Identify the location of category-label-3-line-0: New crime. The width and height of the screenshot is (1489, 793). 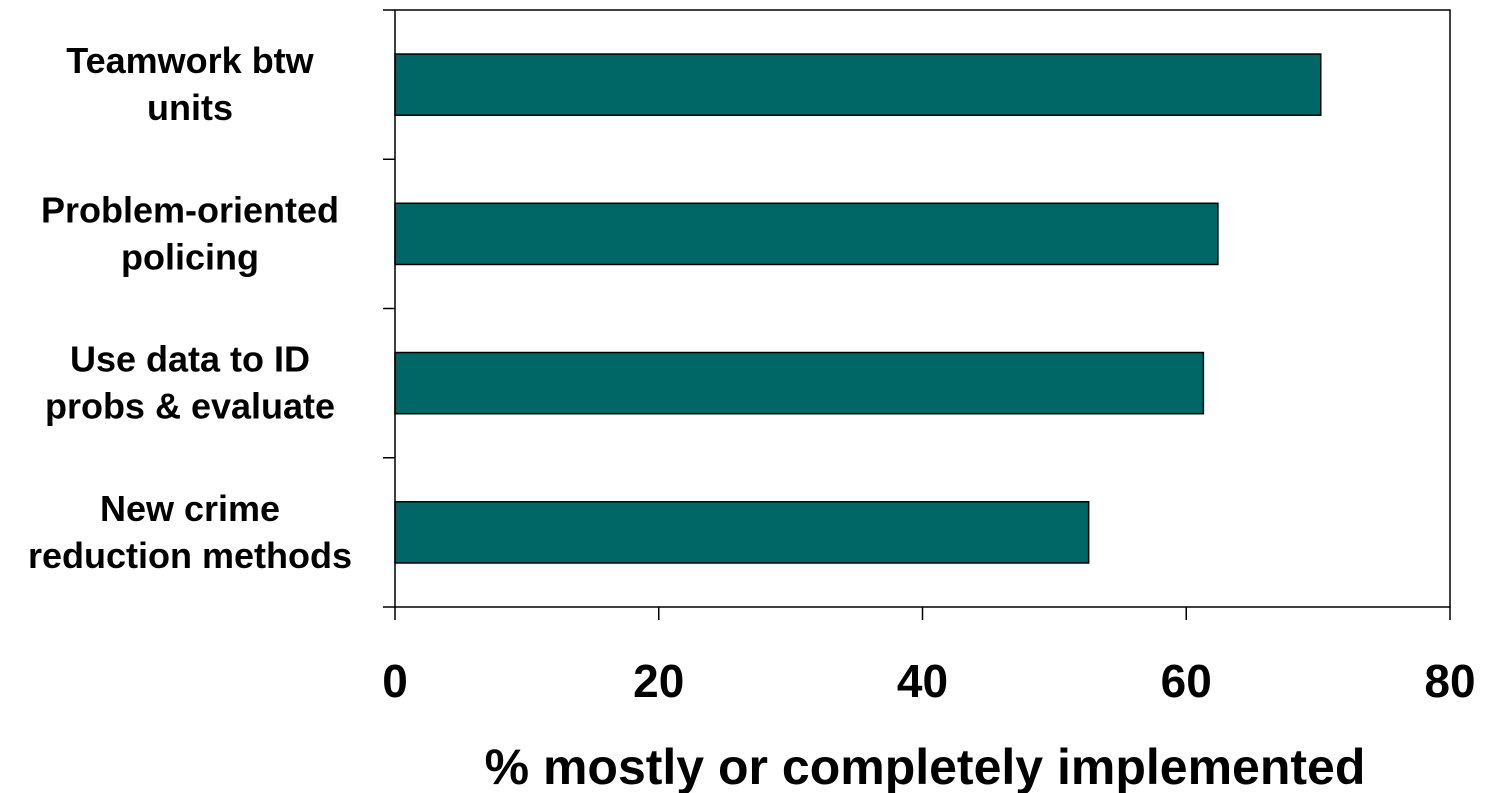
(190, 508).